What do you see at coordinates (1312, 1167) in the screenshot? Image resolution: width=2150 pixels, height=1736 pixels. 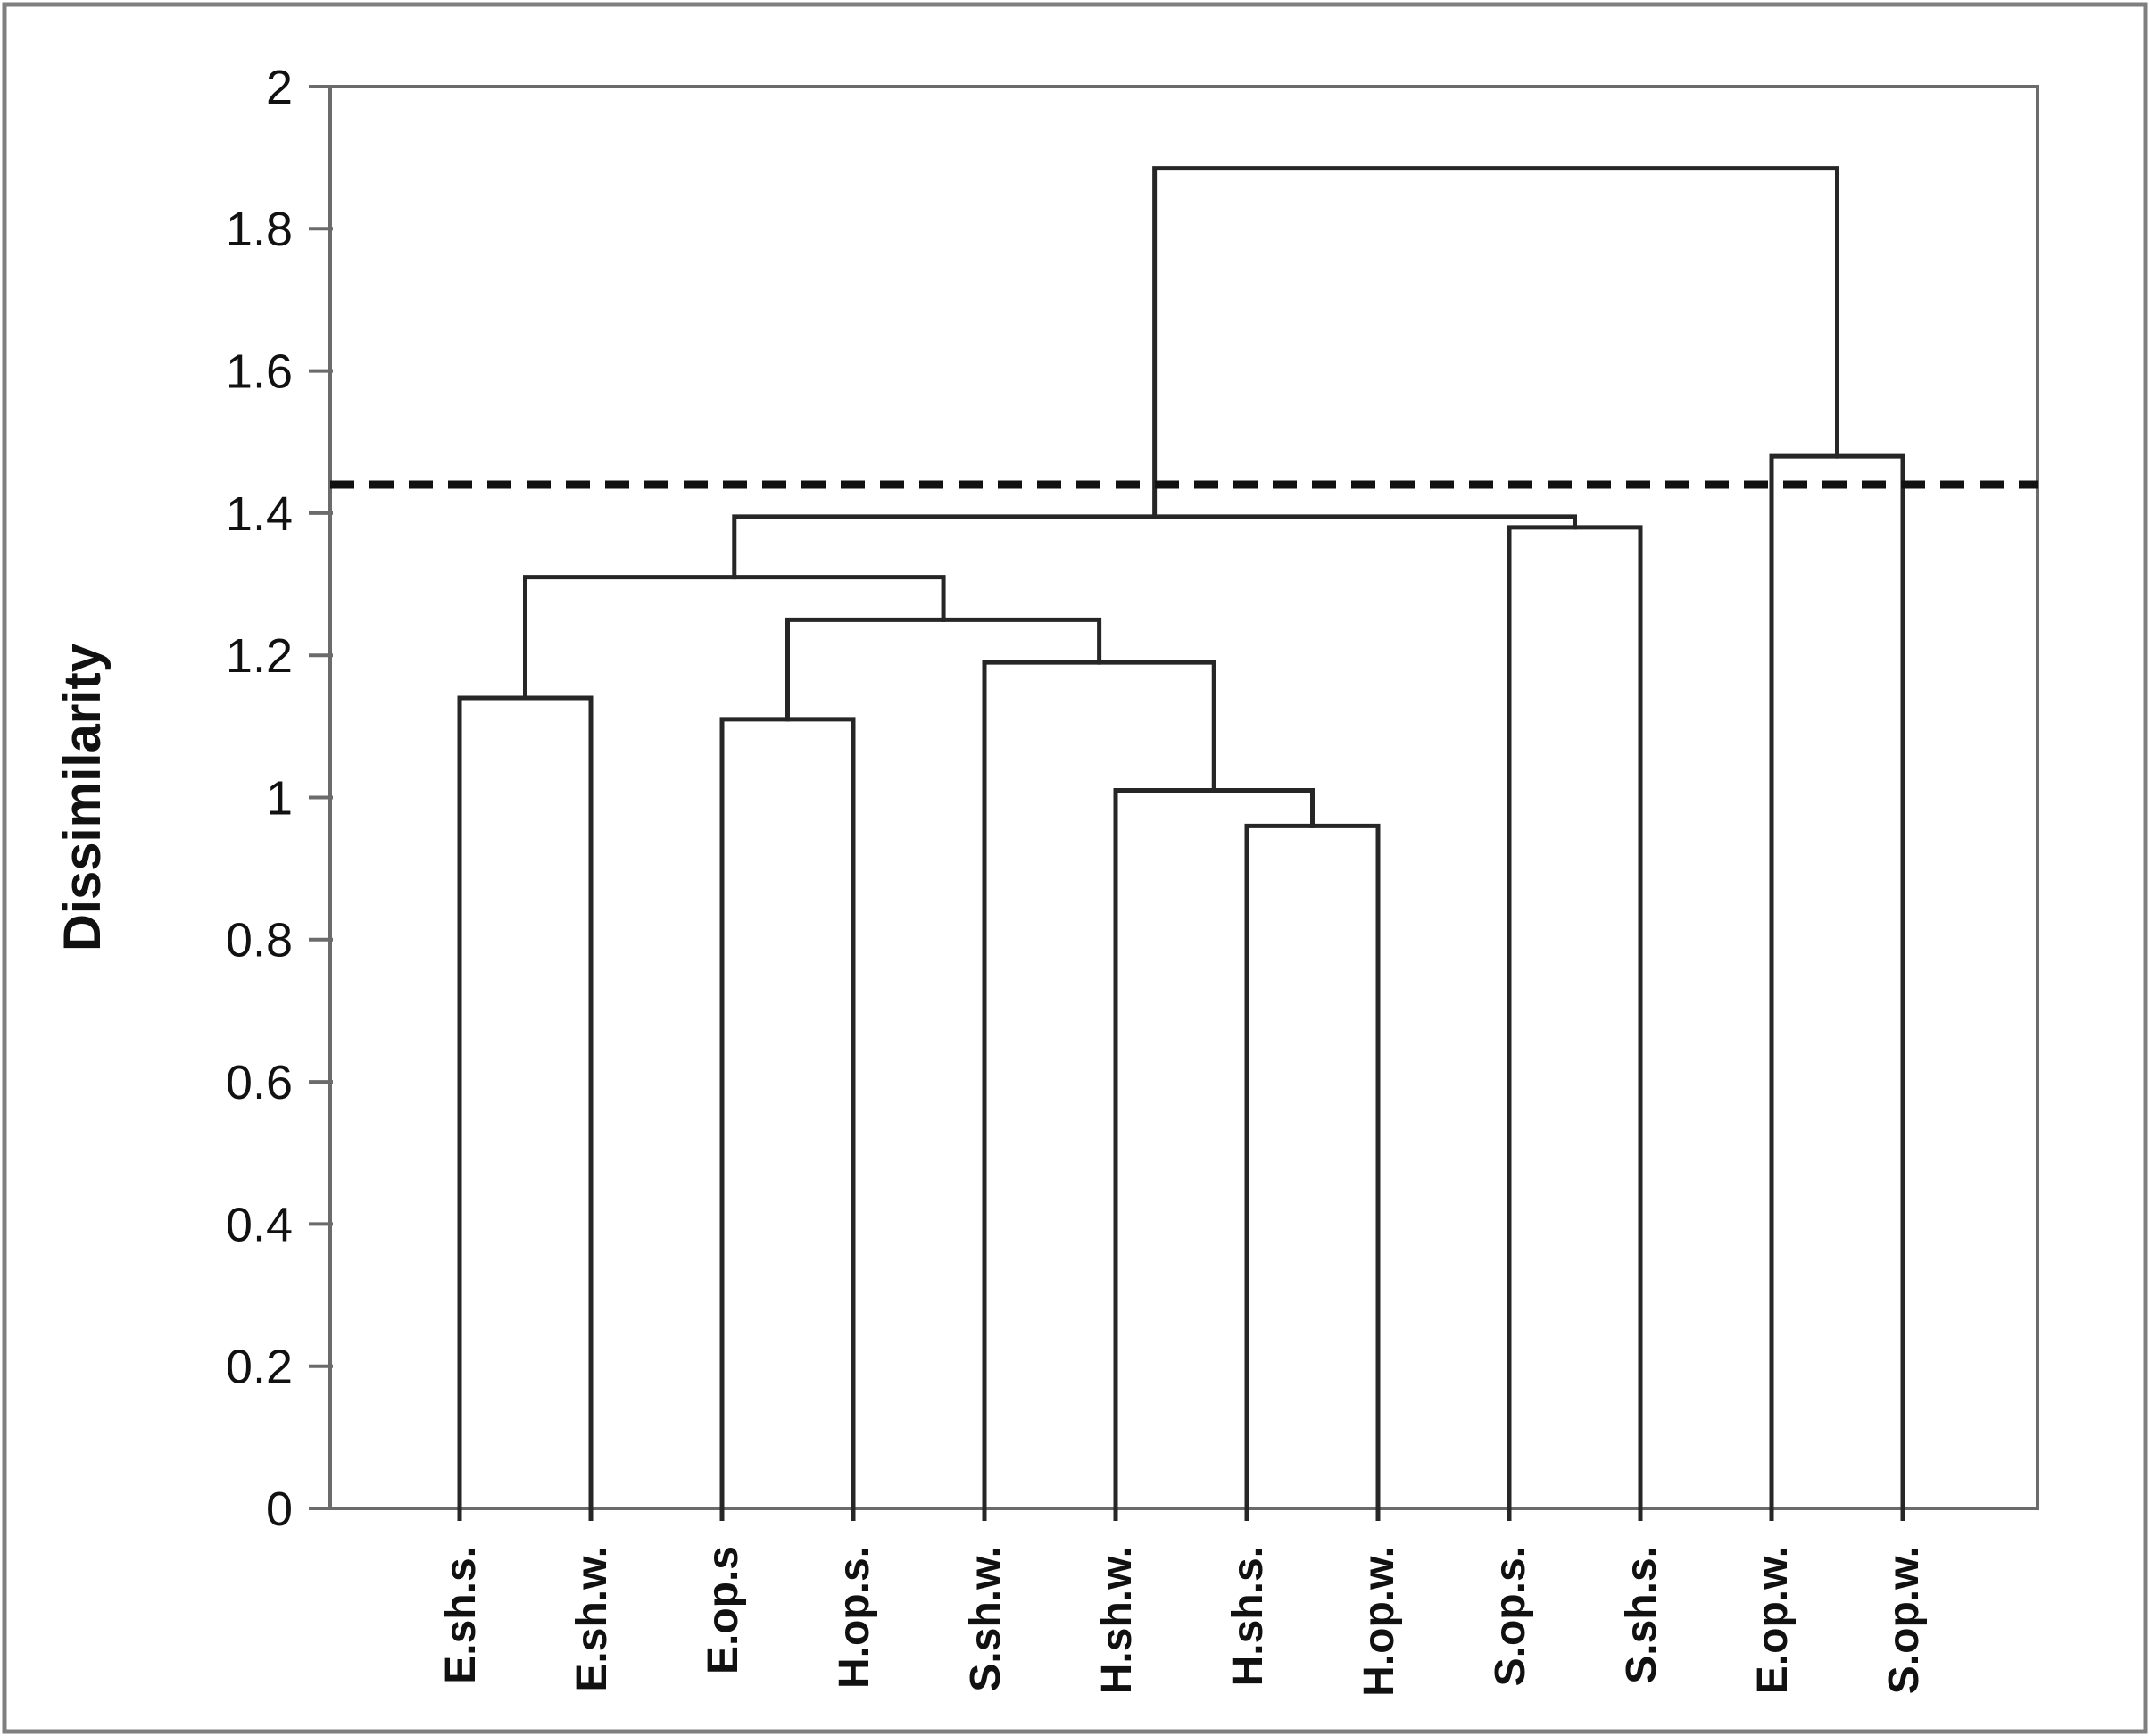 I see `cluster-link-n1` at bounding box center [1312, 1167].